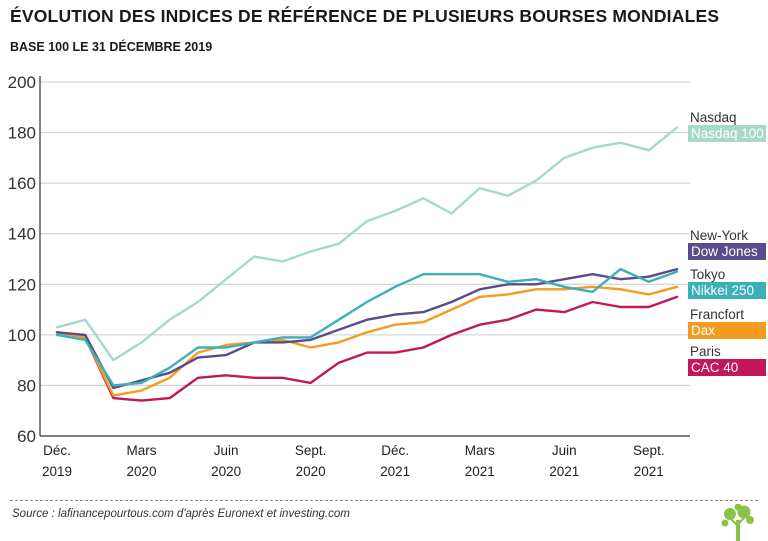 The height and width of the screenshot is (541, 768). I want to click on x-tick-label-sept-2021: Sept., so click(649, 450).